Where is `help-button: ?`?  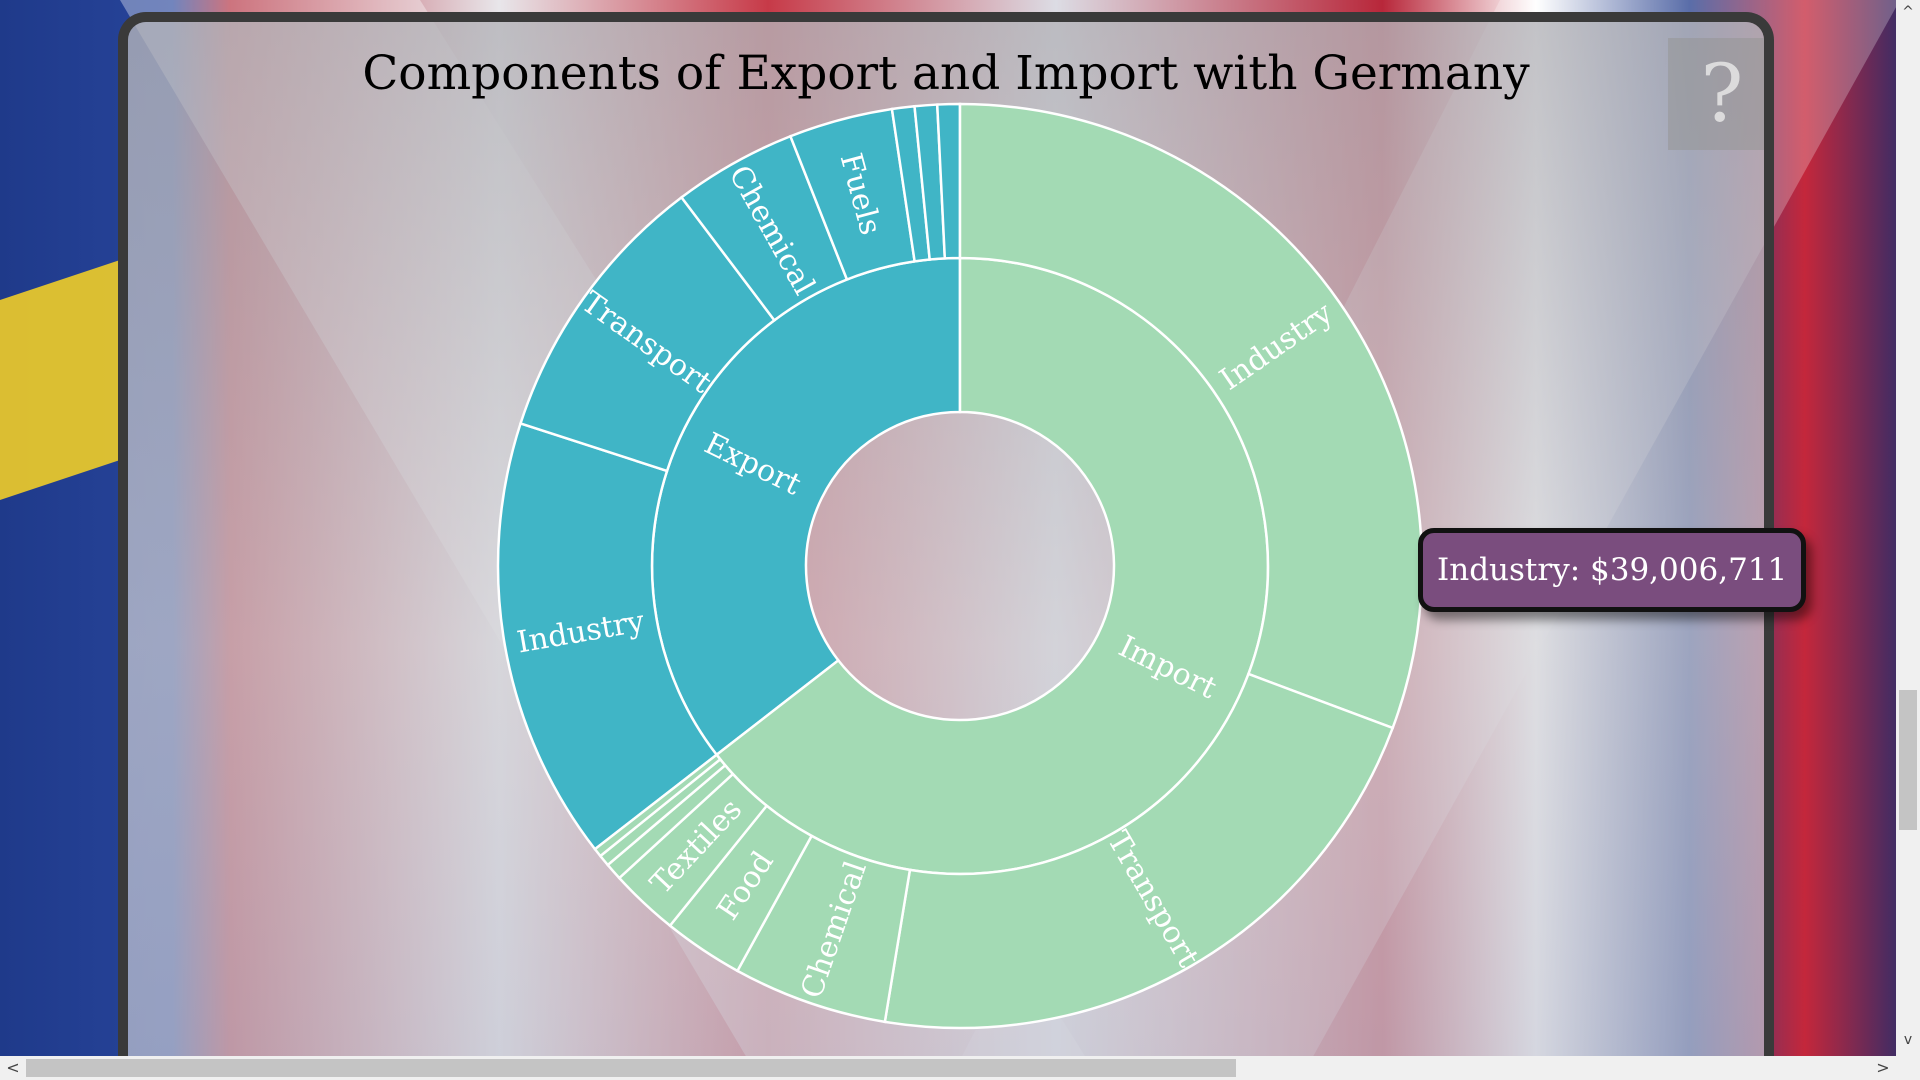
help-button: ? is located at coordinates (1716, 94).